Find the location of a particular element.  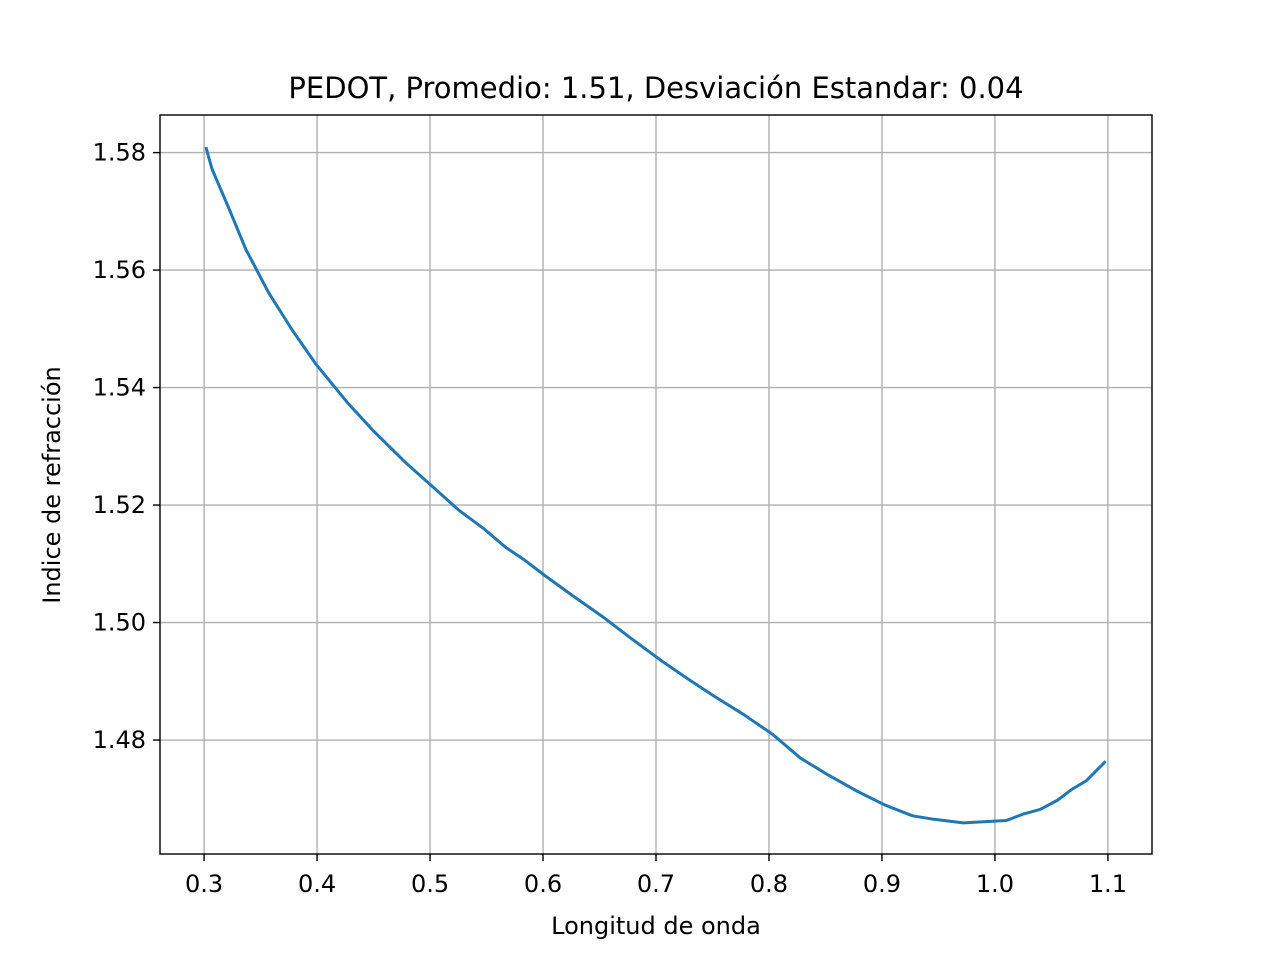

y-axis-label: Indice de refracción is located at coordinates (52, 485).